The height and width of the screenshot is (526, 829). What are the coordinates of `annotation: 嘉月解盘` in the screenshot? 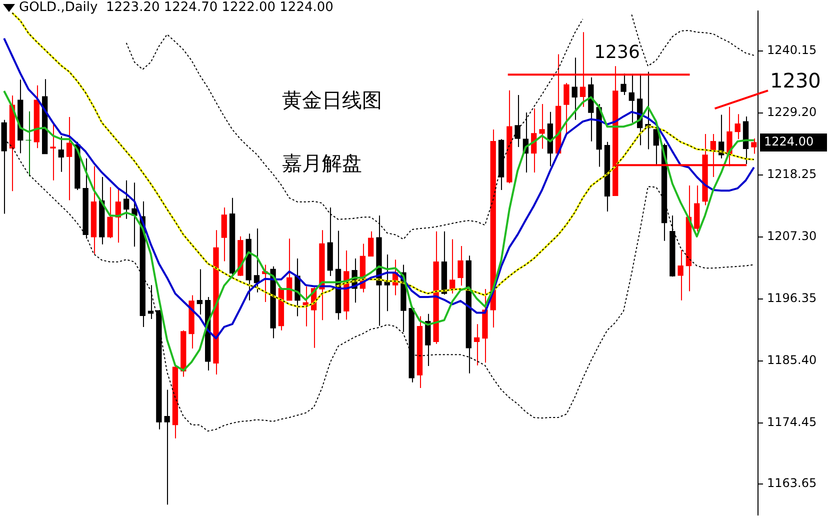 It's located at (322, 163).